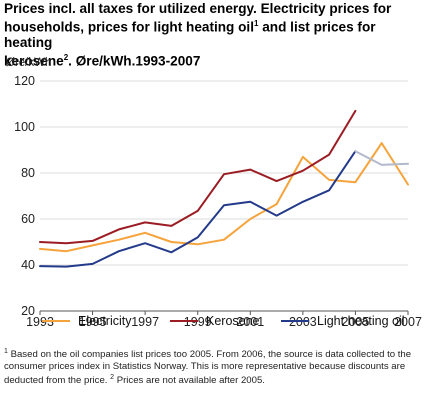  I want to click on y-tick-label: 80, so click(28, 173).